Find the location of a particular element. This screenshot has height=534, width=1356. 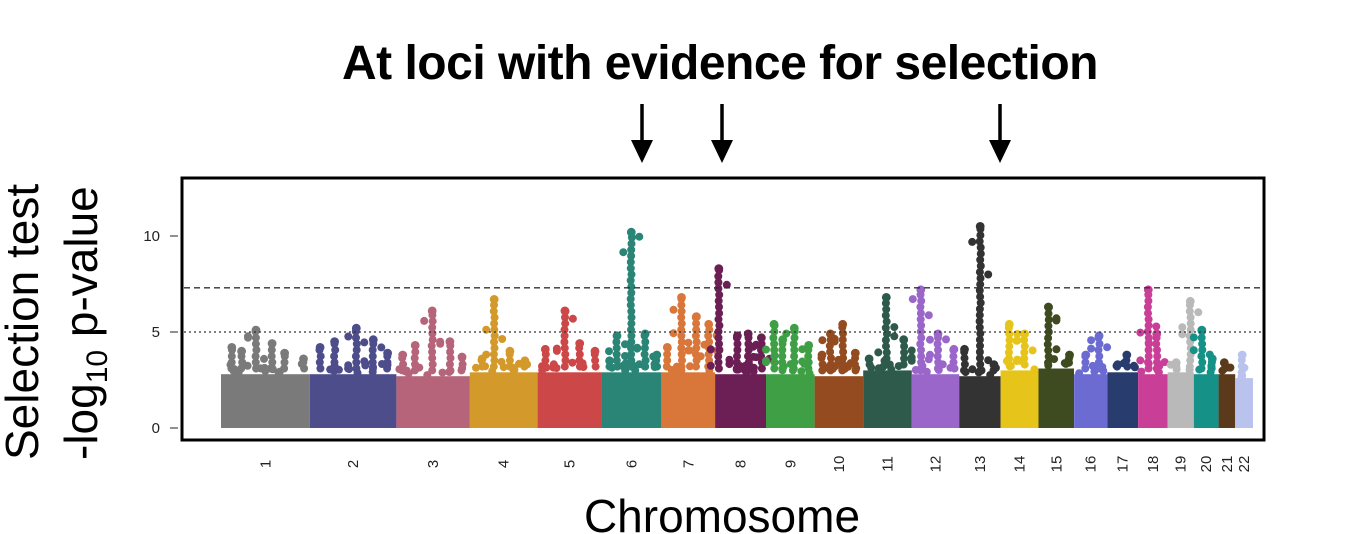

chr13-peak-point is located at coordinates (994, 364).